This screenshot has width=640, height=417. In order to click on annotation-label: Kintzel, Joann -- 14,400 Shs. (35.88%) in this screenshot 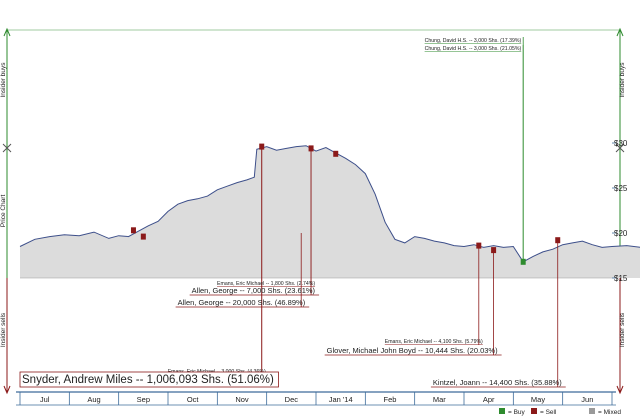, I will do `click(497, 382)`.